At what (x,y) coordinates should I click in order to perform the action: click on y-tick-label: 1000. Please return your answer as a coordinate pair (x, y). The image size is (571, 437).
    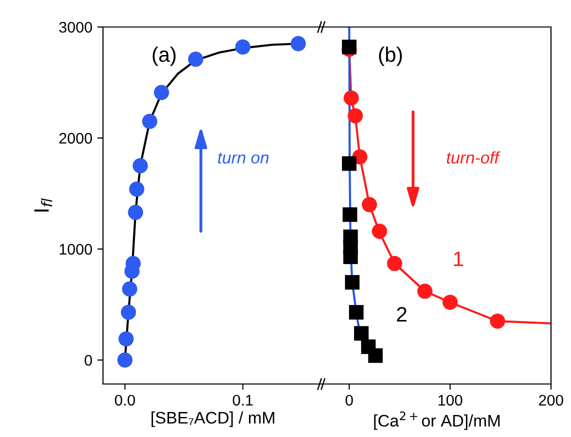
    Looking at the image, I should click on (76, 249).